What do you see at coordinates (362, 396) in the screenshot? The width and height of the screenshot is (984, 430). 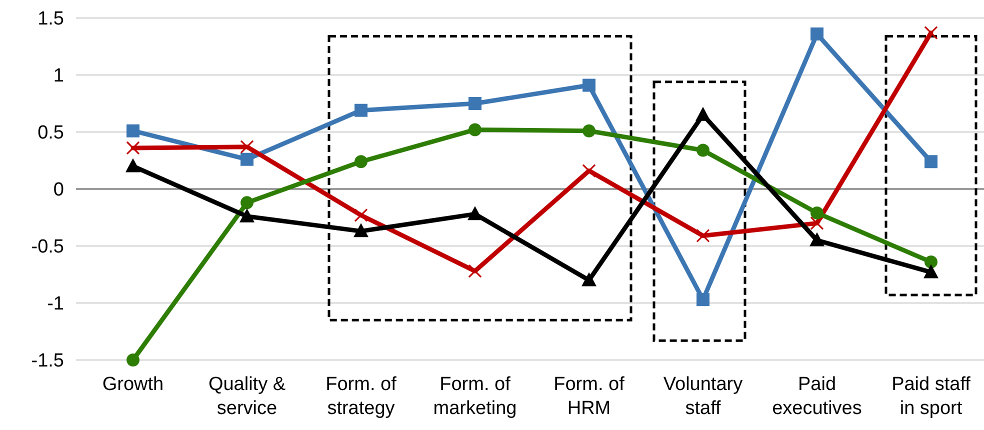 I see `x-tick-label: Form. of strategy` at bounding box center [362, 396].